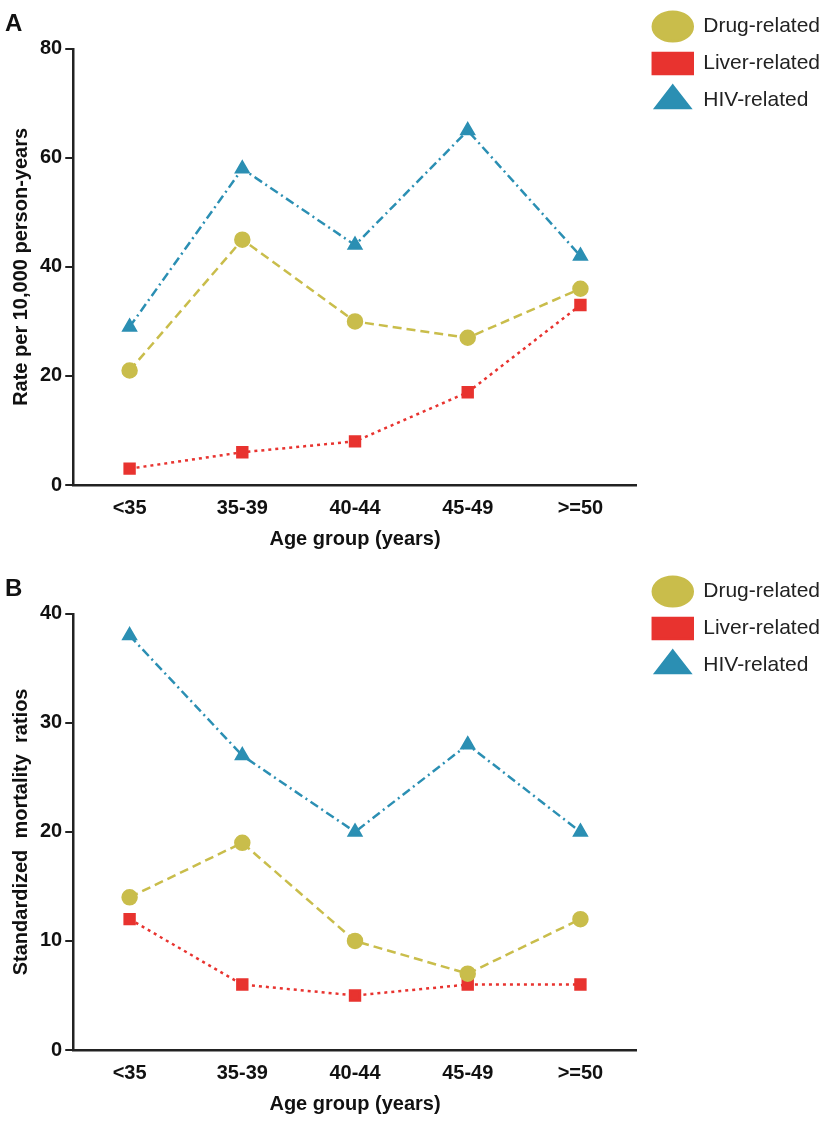 The height and width of the screenshot is (1131, 835). What do you see at coordinates (14, 588) in the screenshot?
I see `chart-title: B` at bounding box center [14, 588].